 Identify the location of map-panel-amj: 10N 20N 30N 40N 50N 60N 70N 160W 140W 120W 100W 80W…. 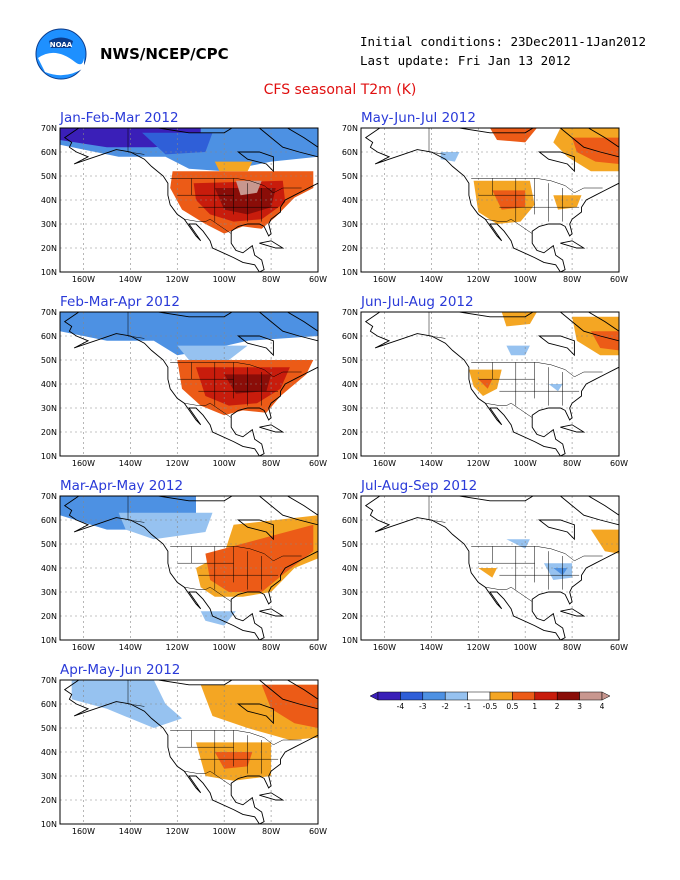
(184, 756).